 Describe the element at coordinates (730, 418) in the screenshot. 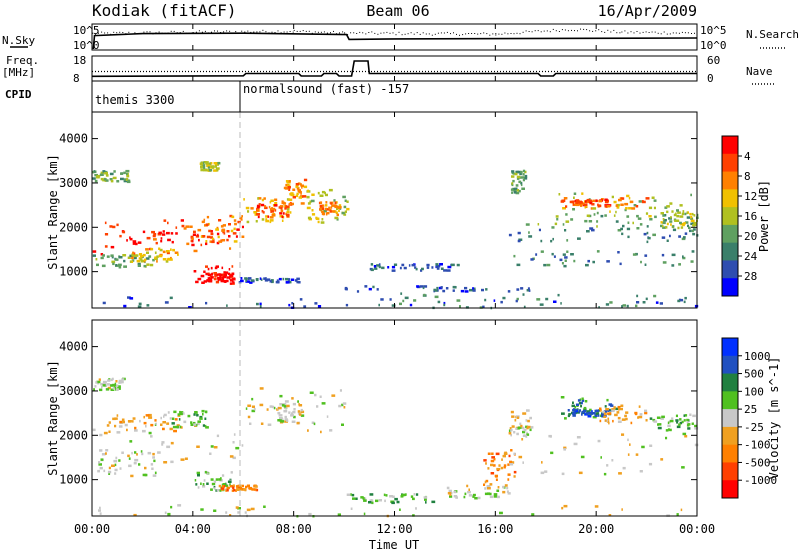

I see `velocity-colorbar-frame` at that location.